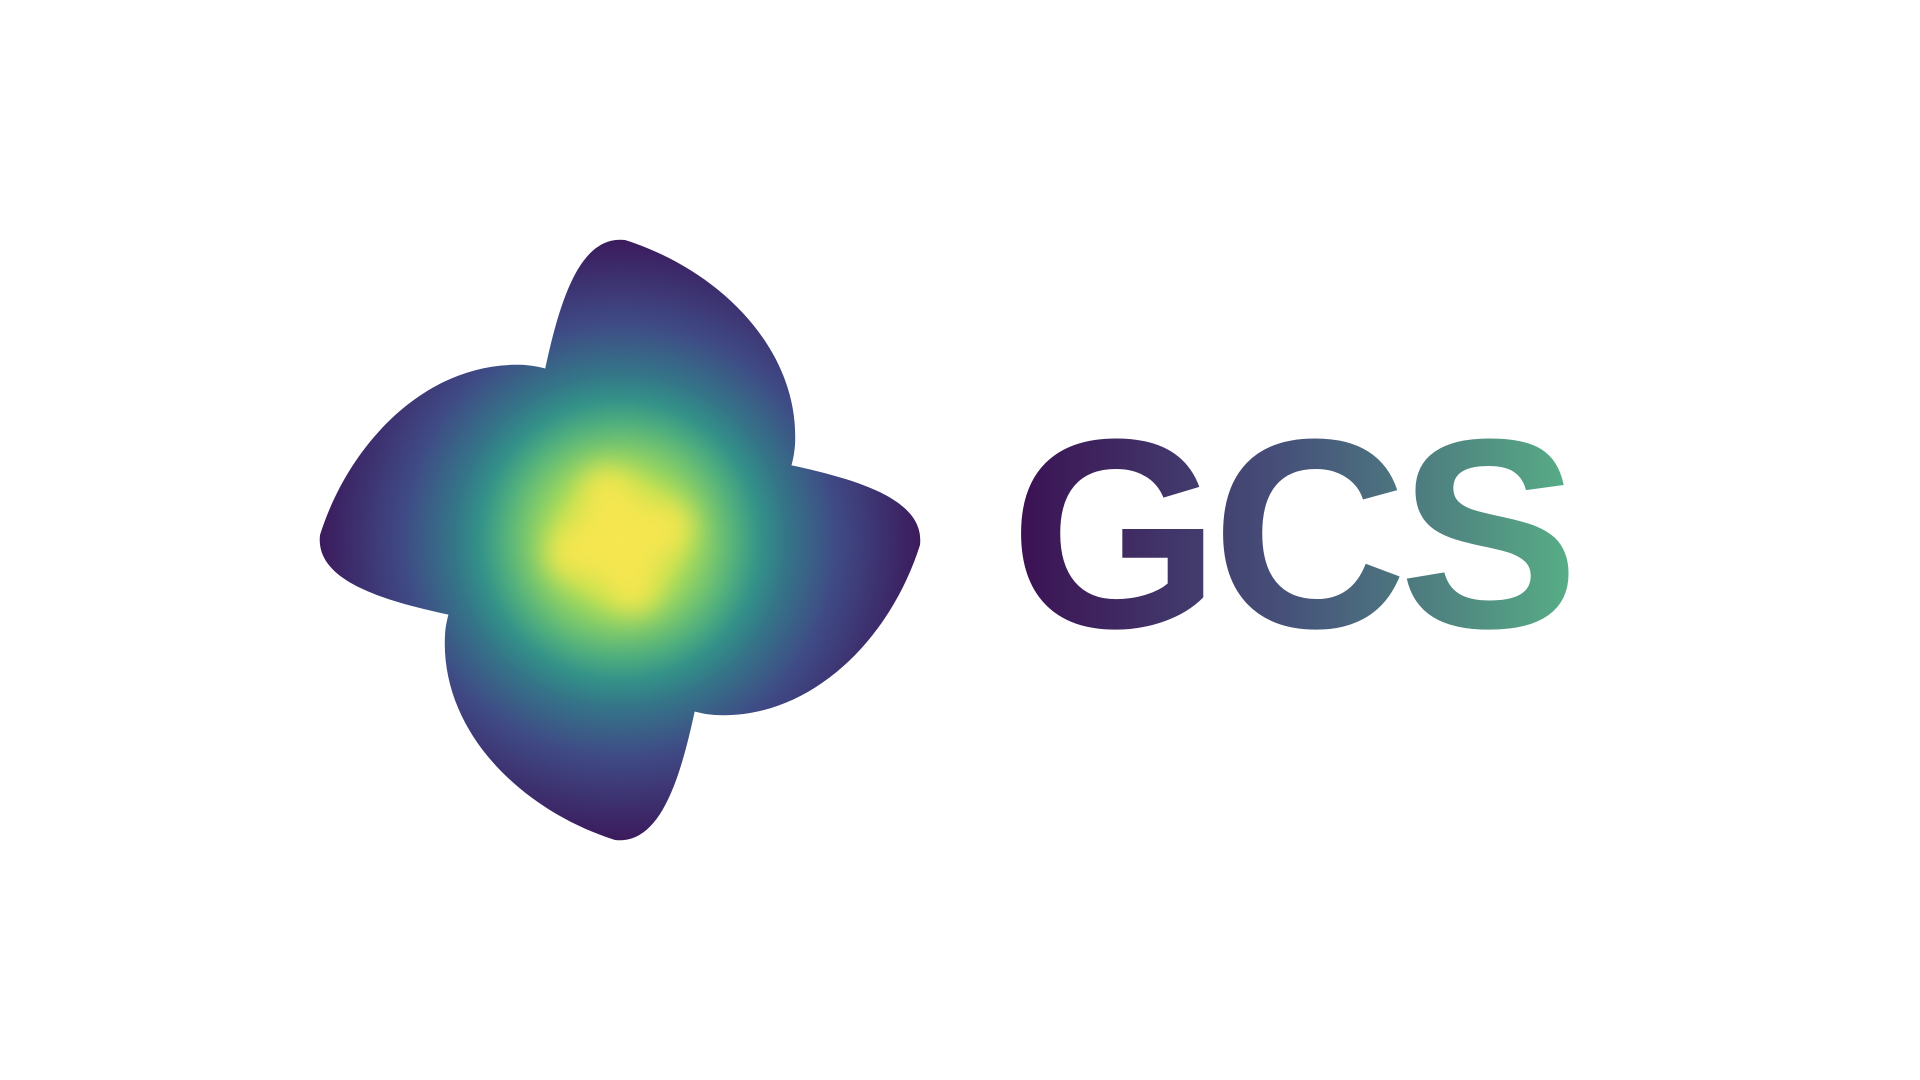 The height and width of the screenshot is (1080, 1920). Describe the element at coordinates (1310, 535) in the screenshot. I see `brand-wordmark: GCS` at that location.